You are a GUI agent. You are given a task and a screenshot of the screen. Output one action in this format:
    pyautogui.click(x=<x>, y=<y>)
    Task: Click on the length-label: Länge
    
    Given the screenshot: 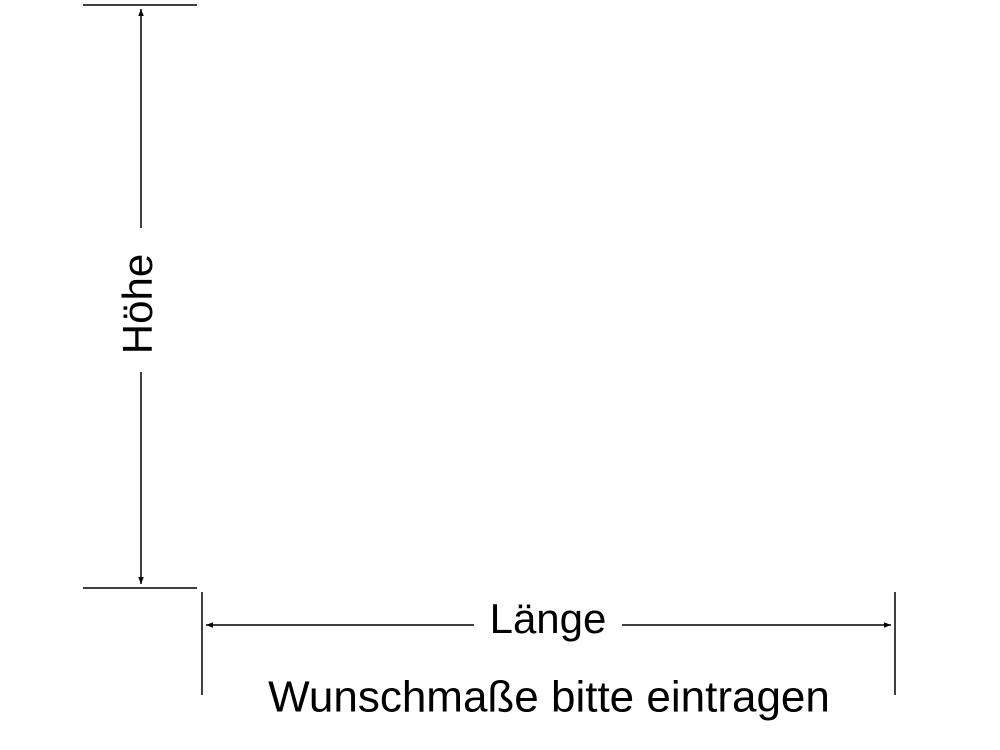 What is the action you would take?
    pyautogui.click(x=548, y=618)
    